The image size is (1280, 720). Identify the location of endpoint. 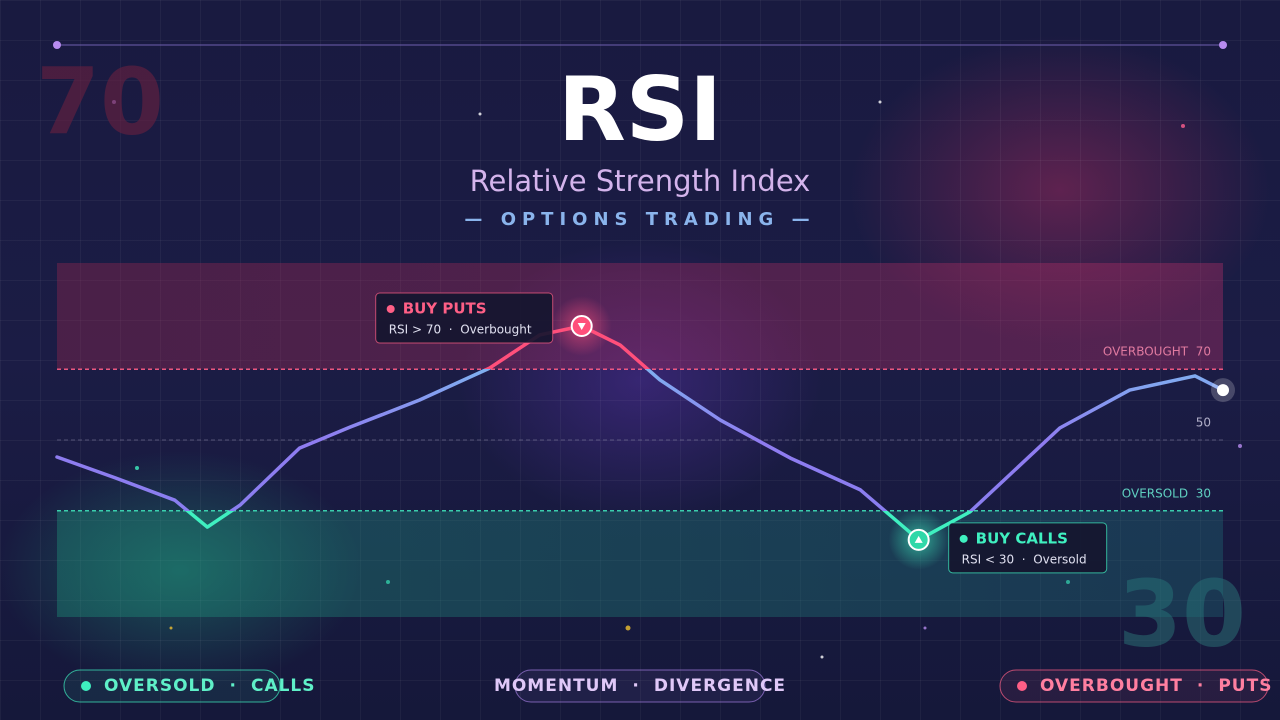
(1223, 390).